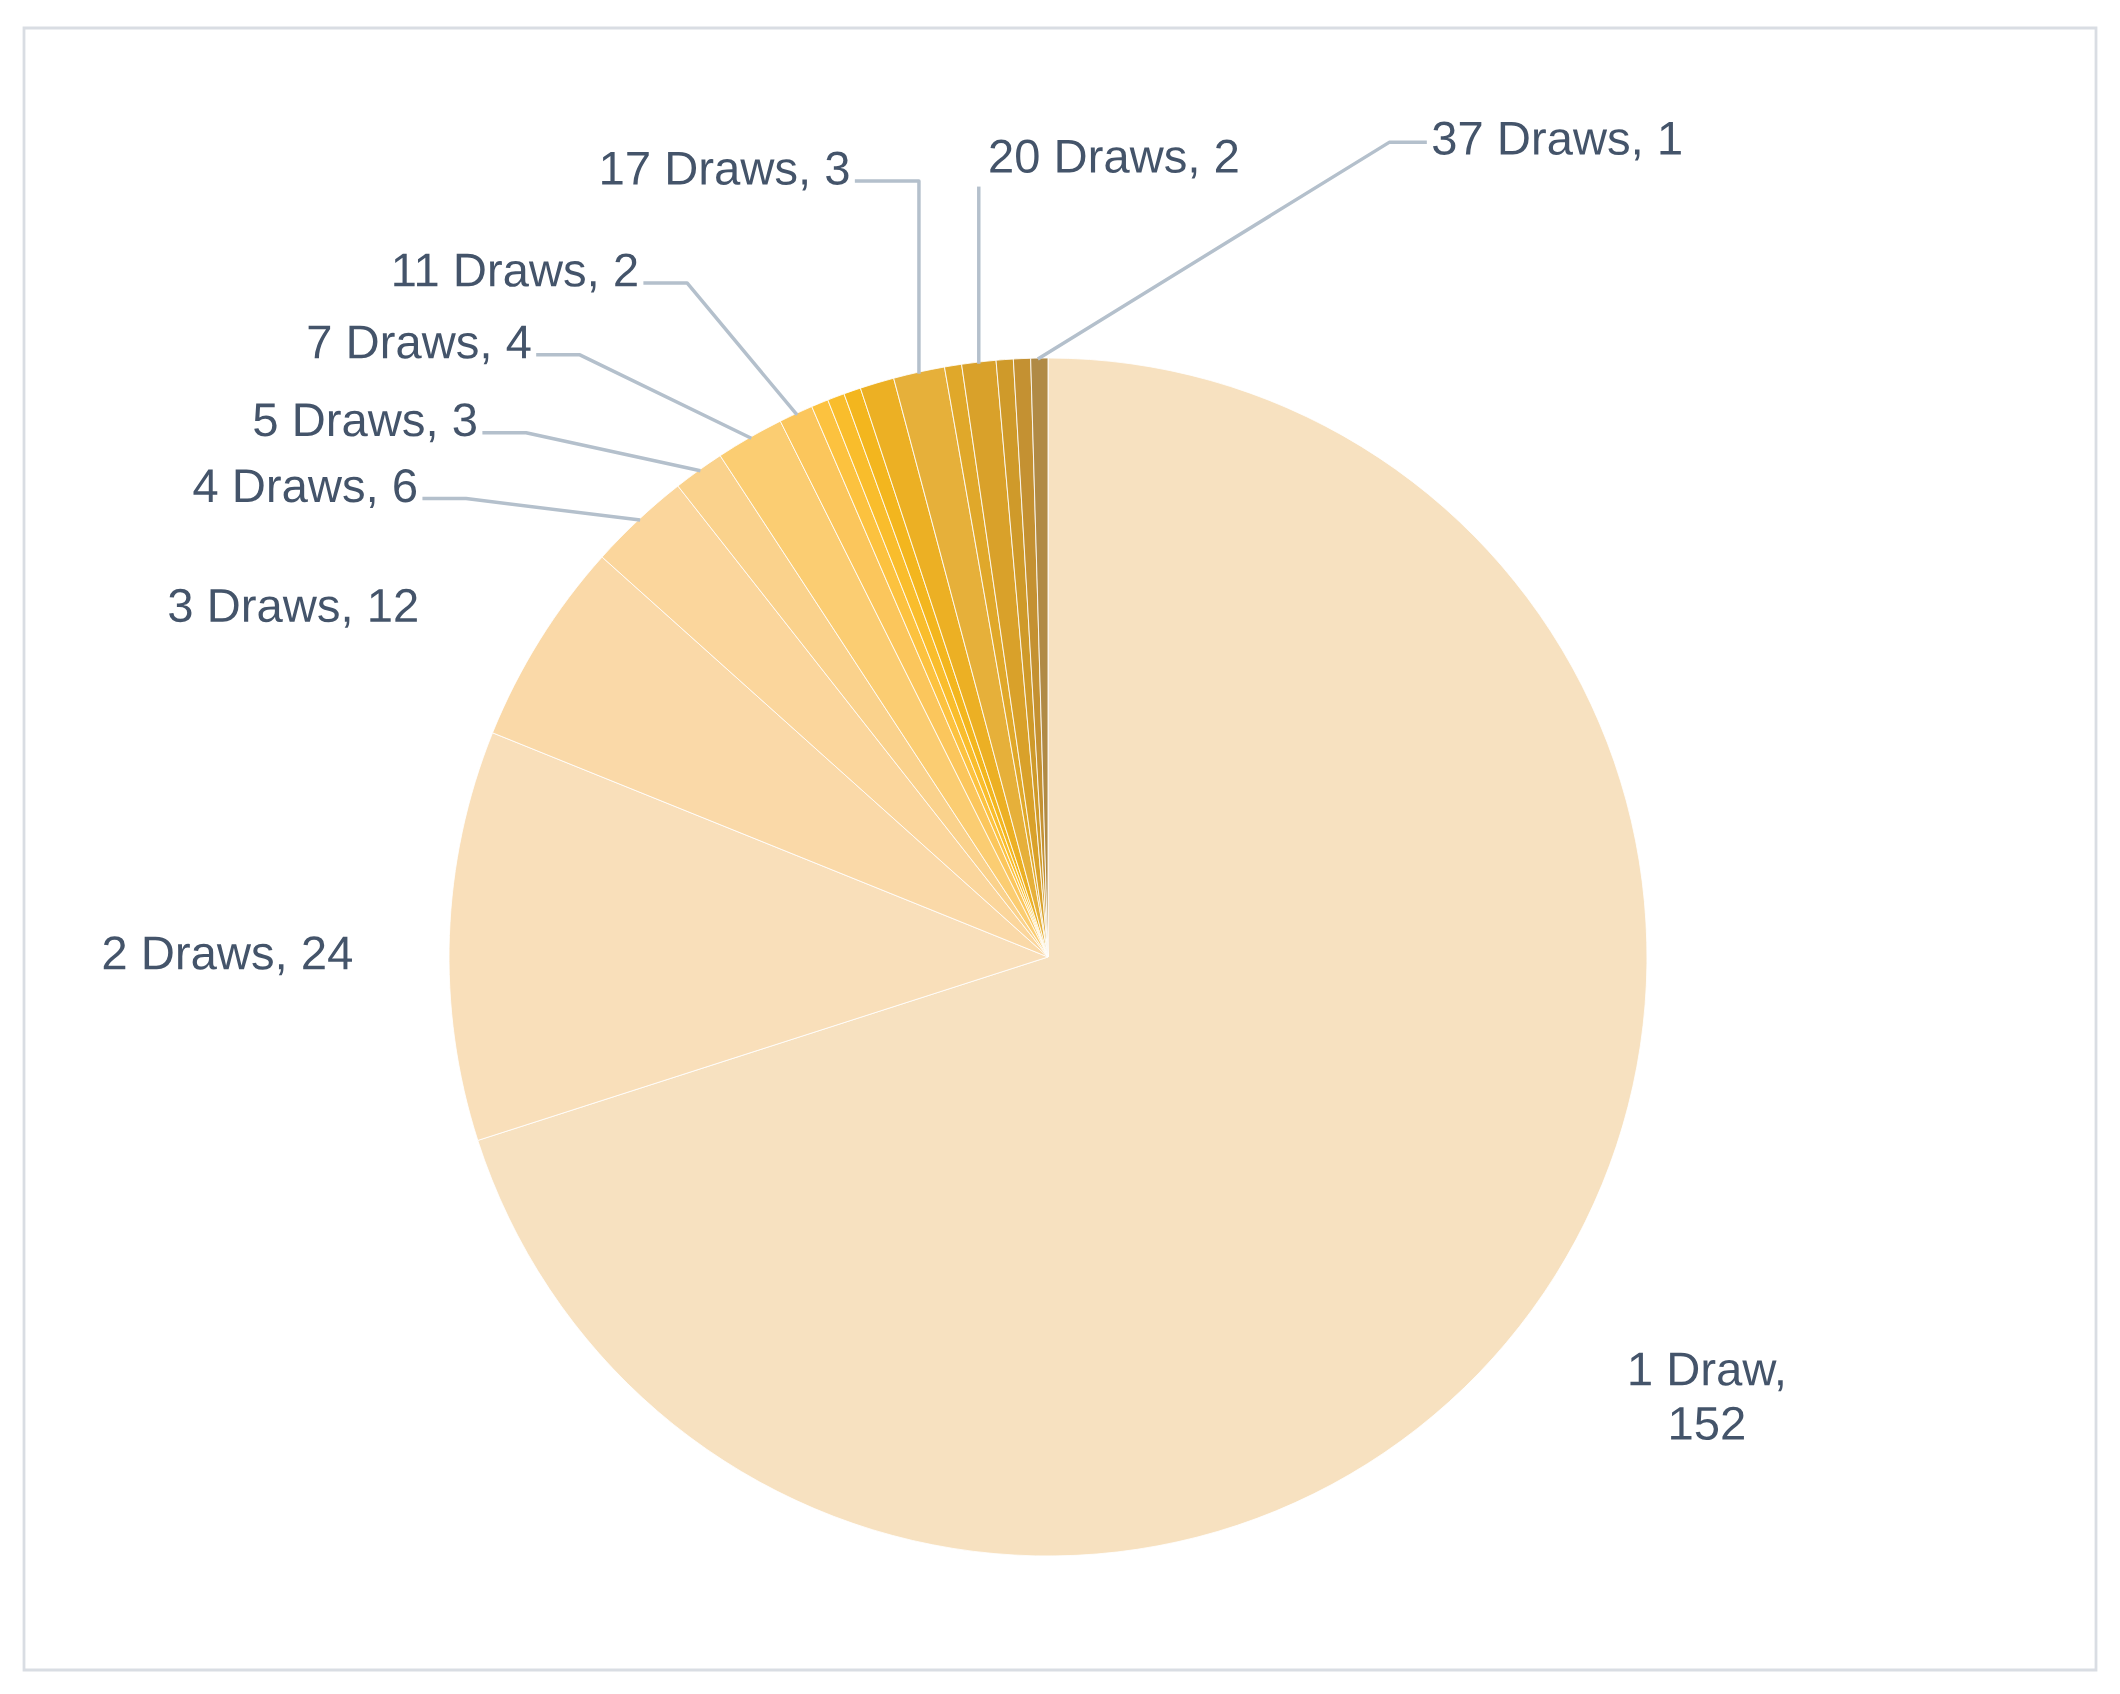 This screenshot has width=2120, height=1694. I want to click on slice-label: 1 Draw, 152, so click(1706, 1396).